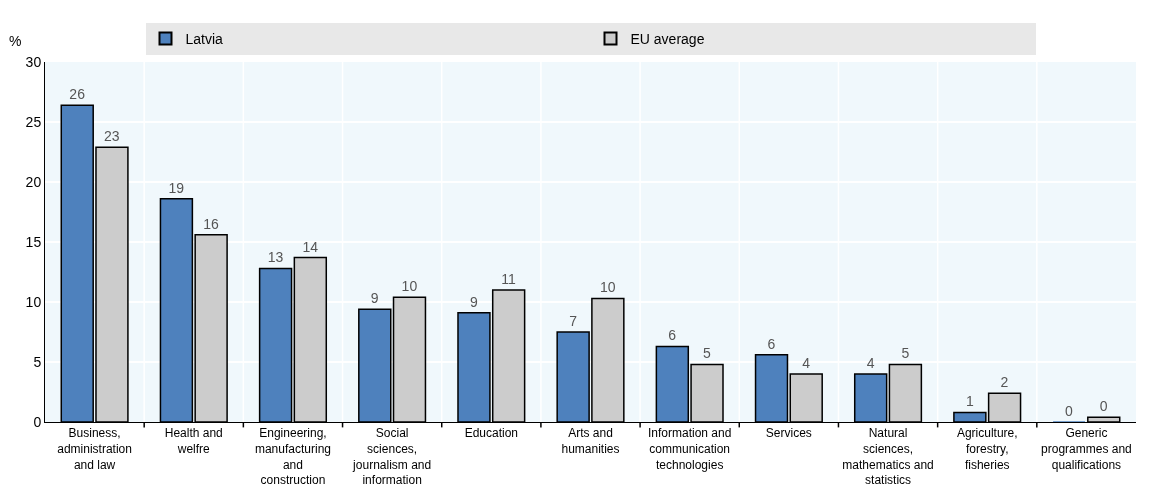  Describe the element at coordinates (176, 187) in the screenshot. I see `data-label: 19` at that location.